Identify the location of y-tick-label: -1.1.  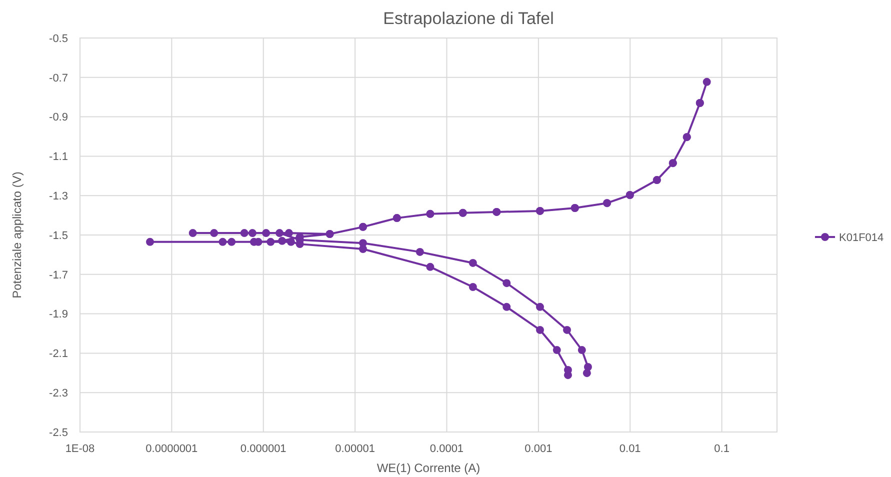
(58, 157).